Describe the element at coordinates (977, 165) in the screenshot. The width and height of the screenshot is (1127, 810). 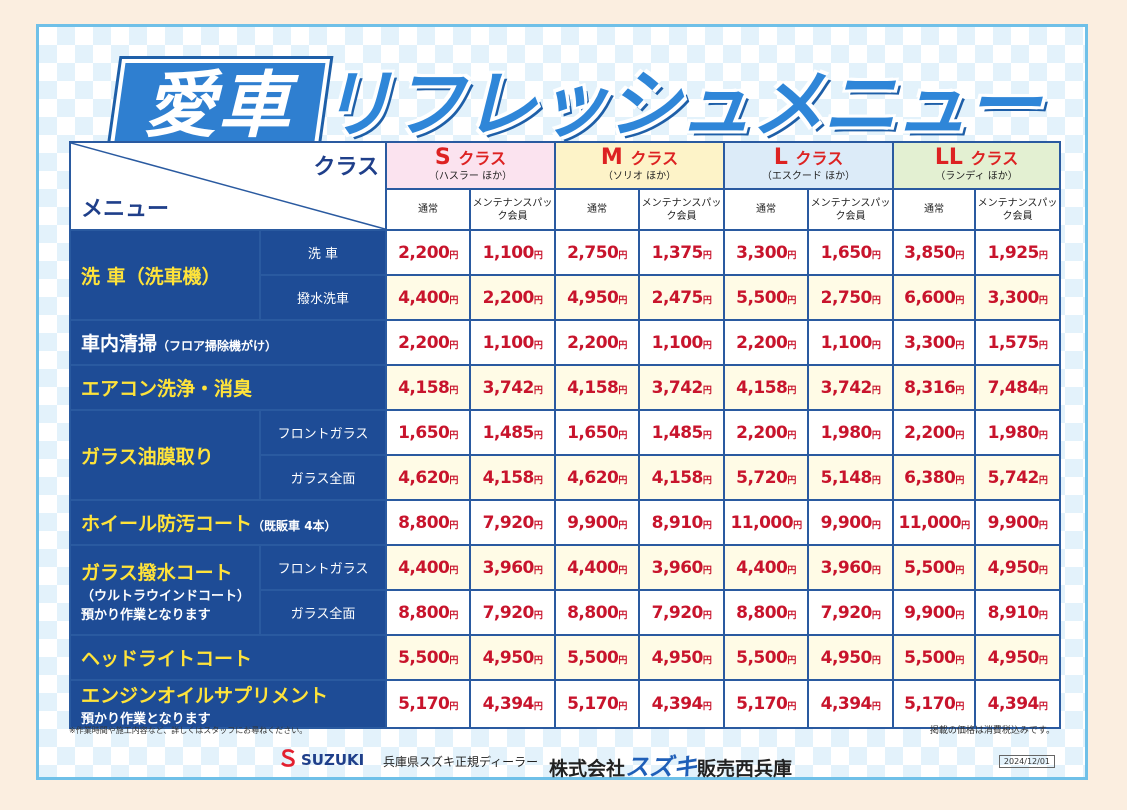
I see `class-ll-header: LL クラス （ランディ ほか）` at that location.